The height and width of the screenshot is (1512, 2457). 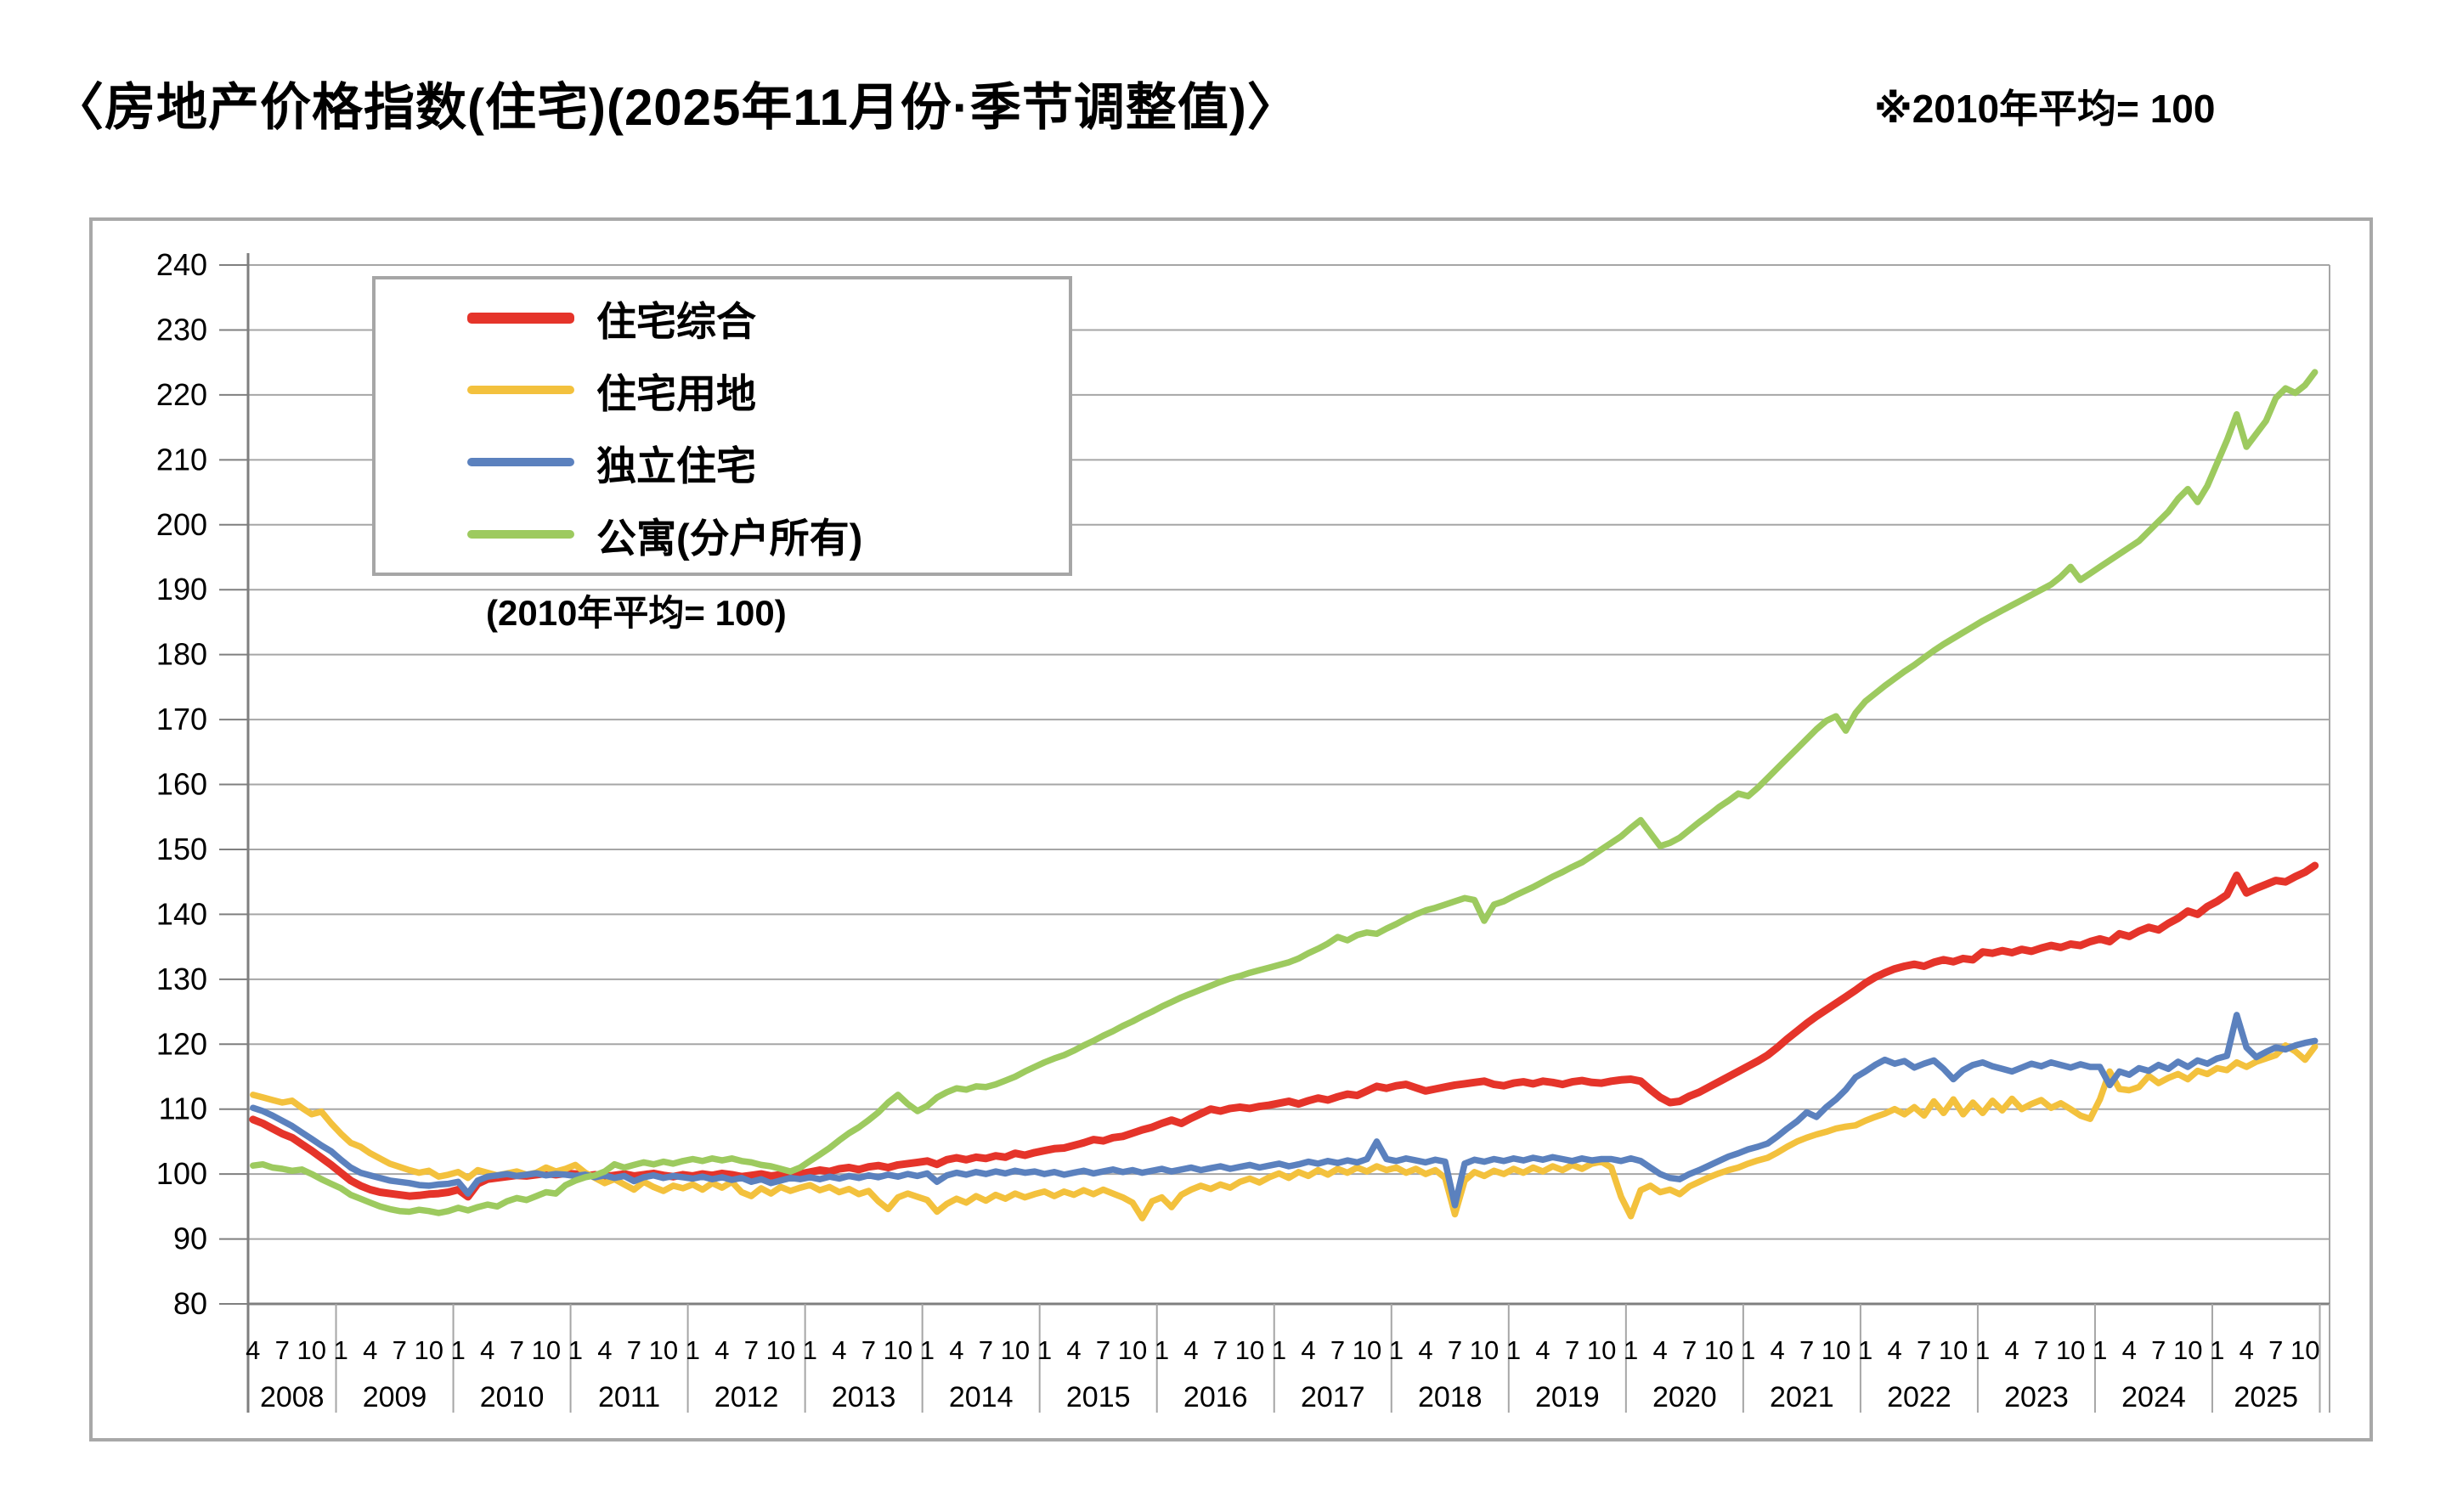 I want to click on y-tick-label: 140, so click(x=181, y=914).